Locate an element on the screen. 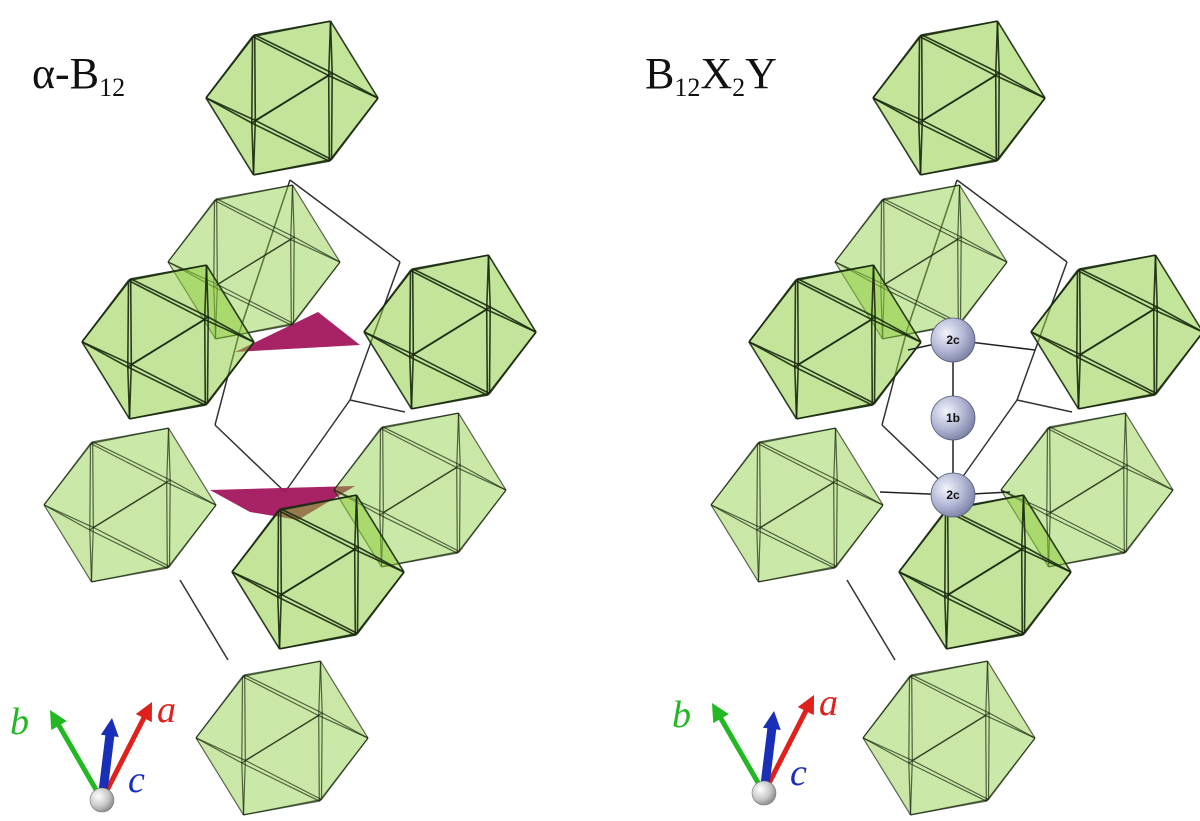 The width and height of the screenshot is (1200, 821). icosahedron-Rf0 is located at coordinates (959, 98).